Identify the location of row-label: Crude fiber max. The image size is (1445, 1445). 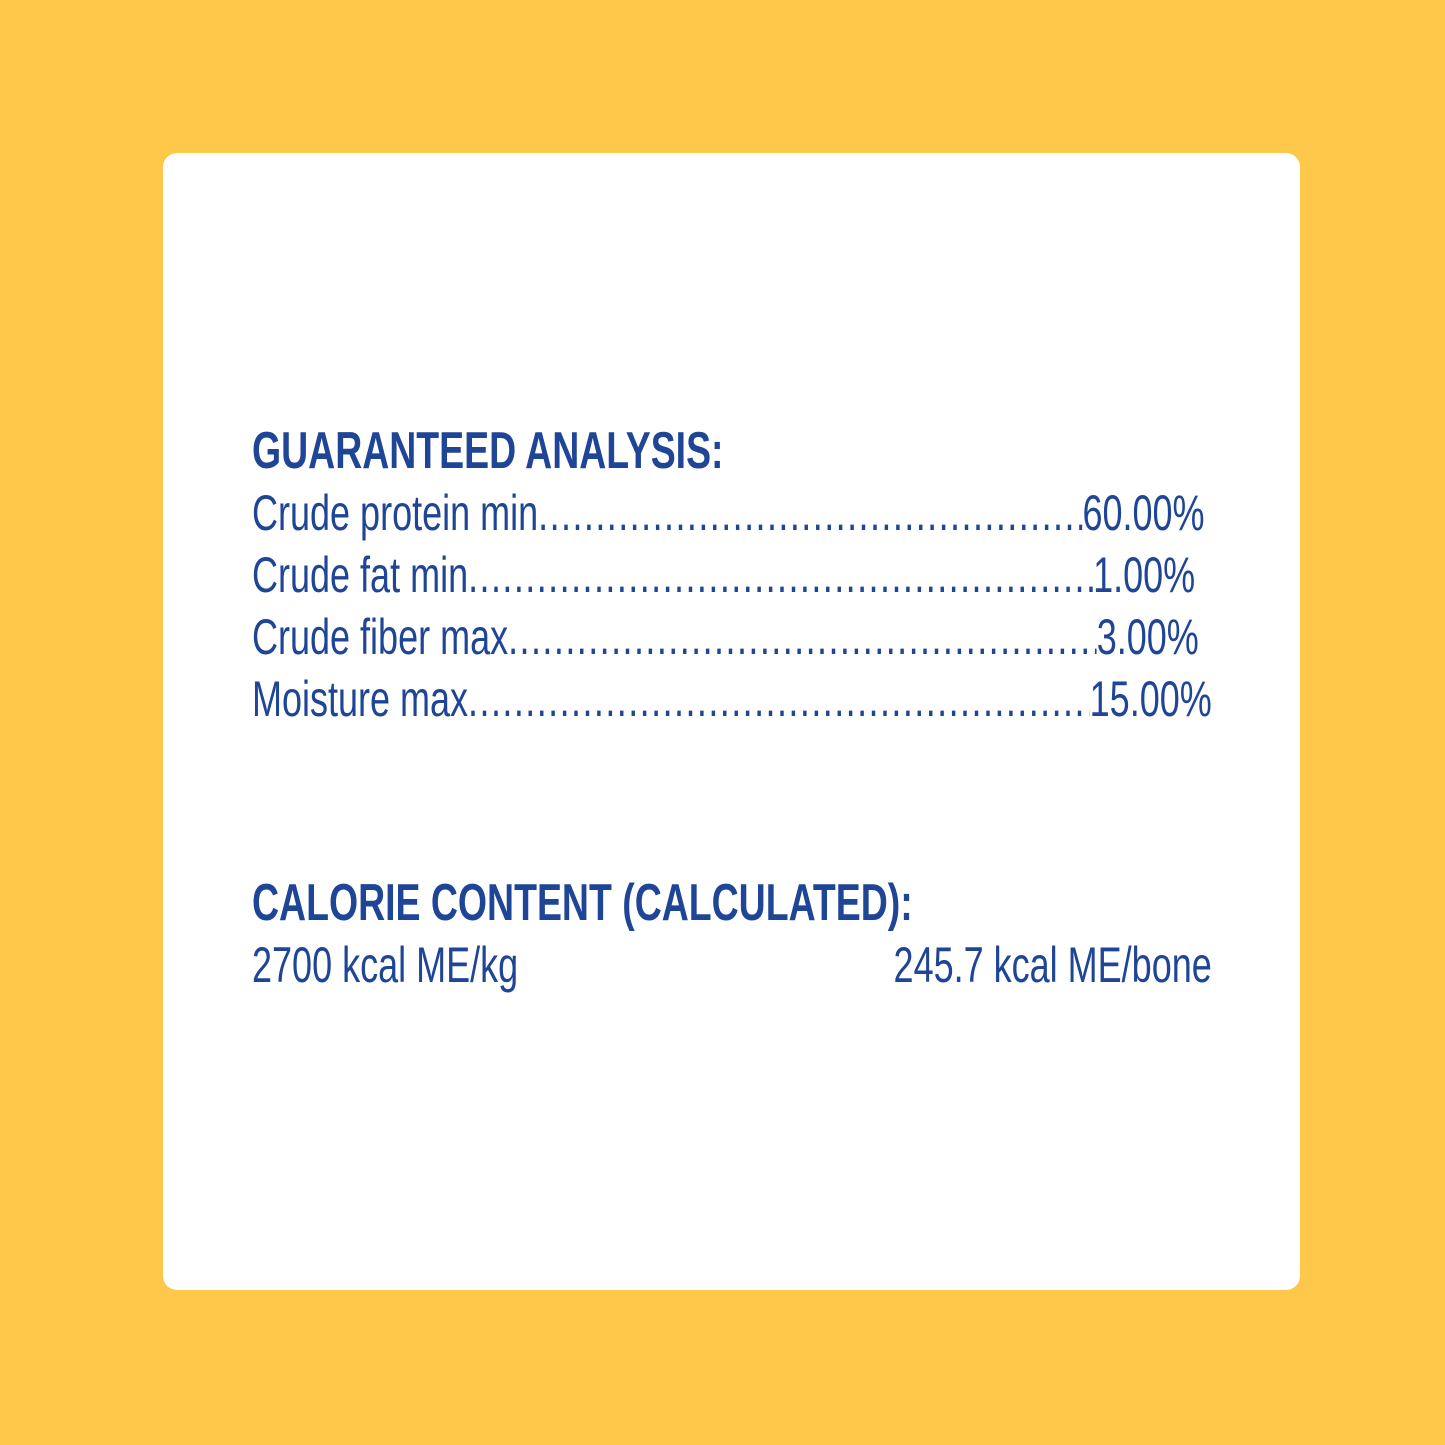
(380, 637).